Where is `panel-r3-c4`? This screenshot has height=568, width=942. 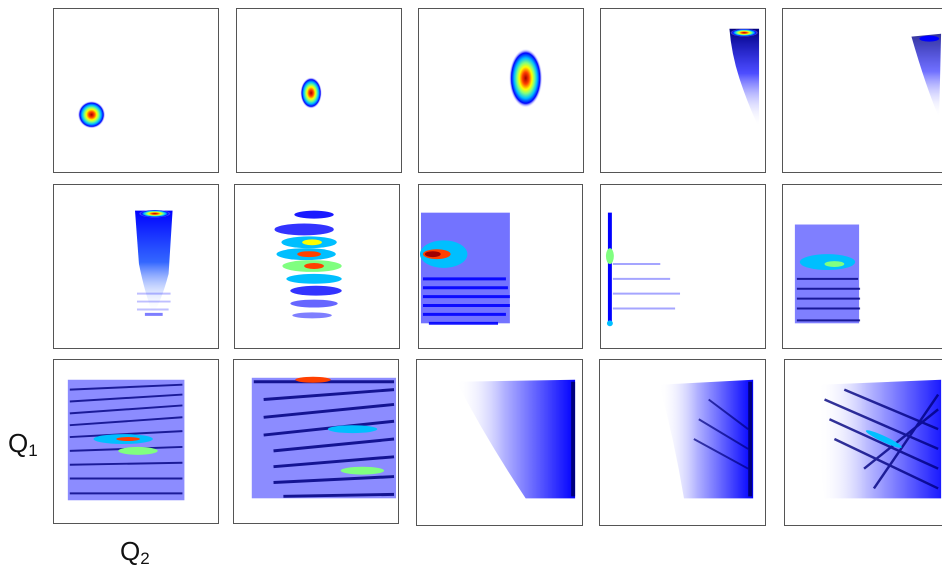
panel-r3-c4 is located at coordinates (682, 442).